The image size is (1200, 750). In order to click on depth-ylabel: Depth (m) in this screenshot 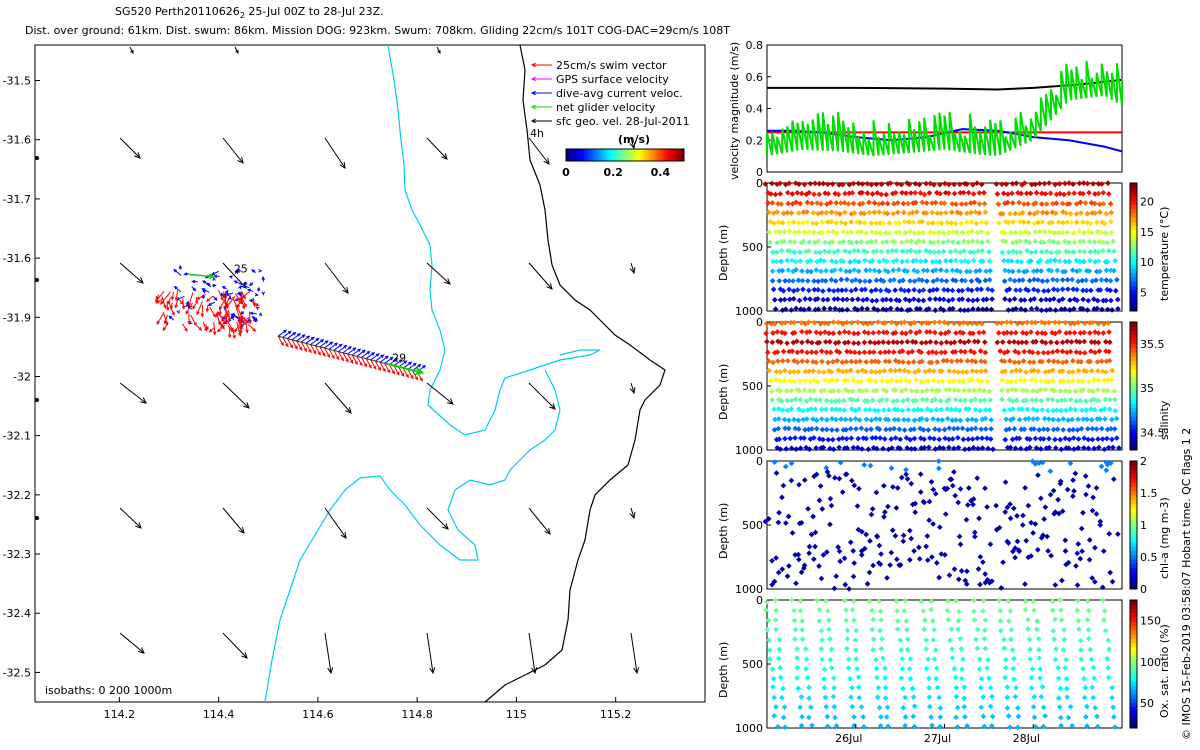, I will do `click(723, 253)`.